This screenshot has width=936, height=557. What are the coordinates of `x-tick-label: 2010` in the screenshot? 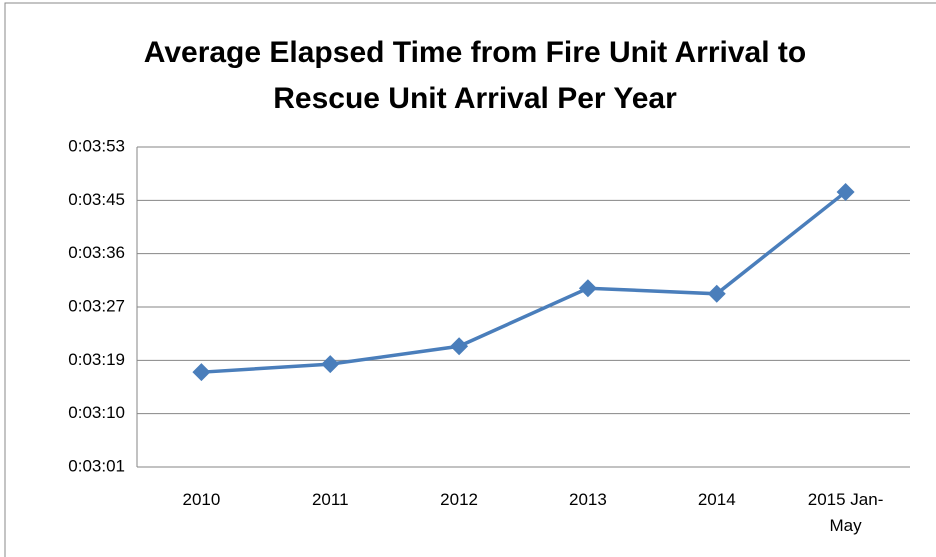 It's located at (201, 499).